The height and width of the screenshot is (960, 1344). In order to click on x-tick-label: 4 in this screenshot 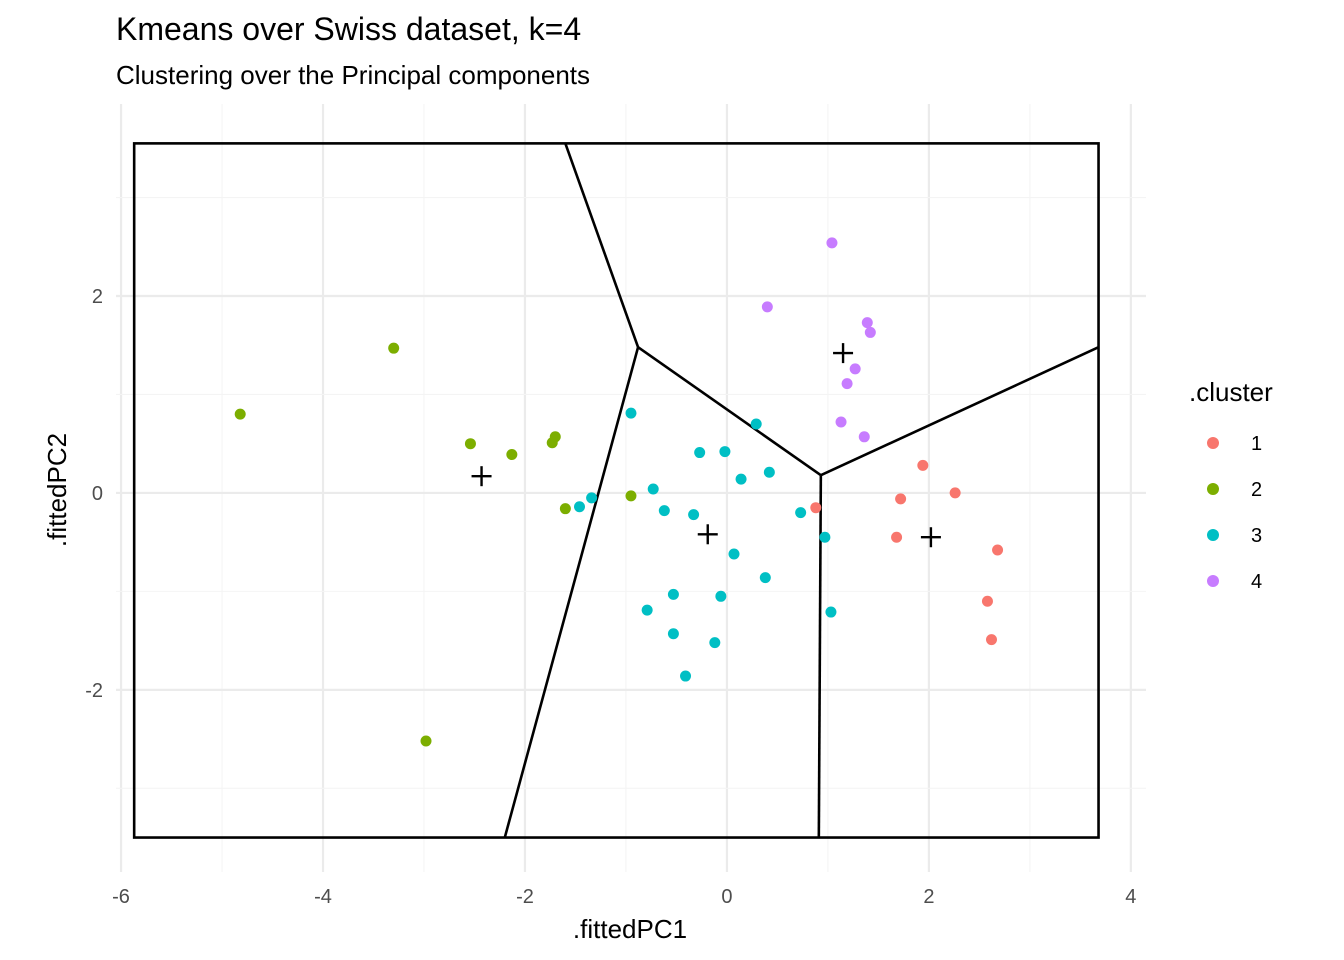, I will do `click(1130, 897)`.